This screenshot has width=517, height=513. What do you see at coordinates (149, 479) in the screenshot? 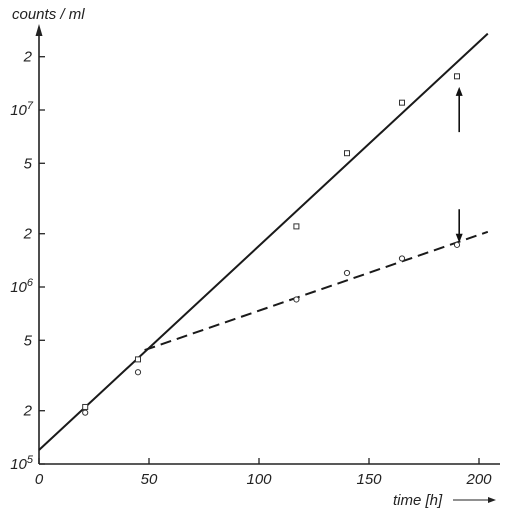
I see `x-tick-label: 50` at bounding box center [149, 479].